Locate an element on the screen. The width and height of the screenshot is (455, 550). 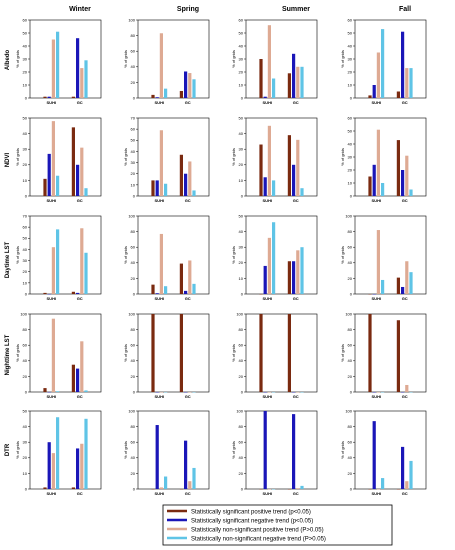
season-title-fall: Fall is located at coordinates (405, 9).